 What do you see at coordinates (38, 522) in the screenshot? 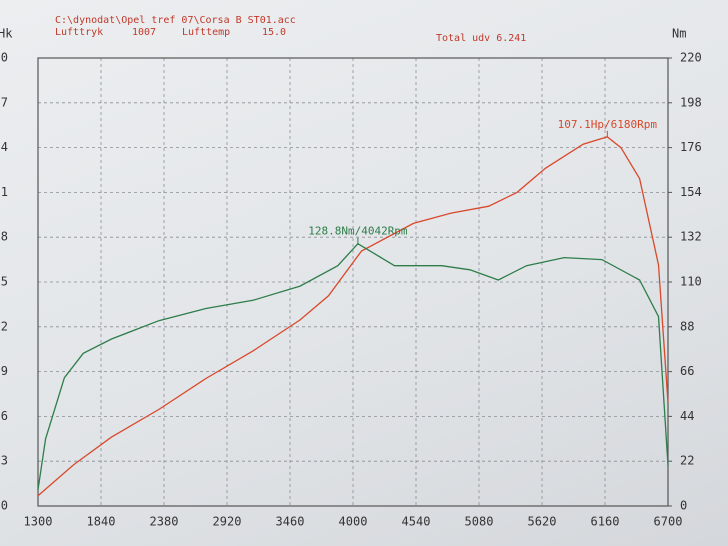
I see `x-tick-label: 1300` at bounding box center [38, 522].